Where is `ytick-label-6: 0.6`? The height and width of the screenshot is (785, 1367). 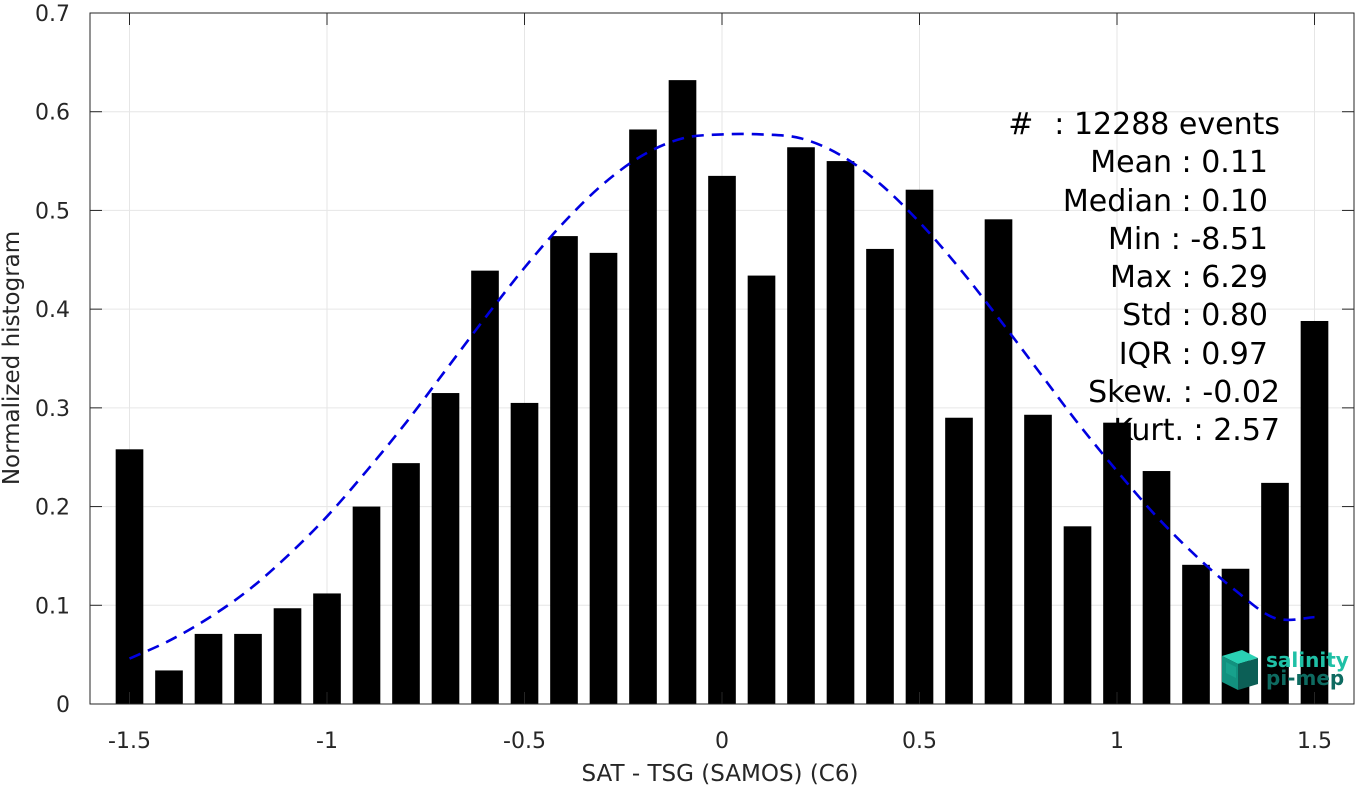
ytick-label-6: 0.6 is located at coordinates (52, 113).